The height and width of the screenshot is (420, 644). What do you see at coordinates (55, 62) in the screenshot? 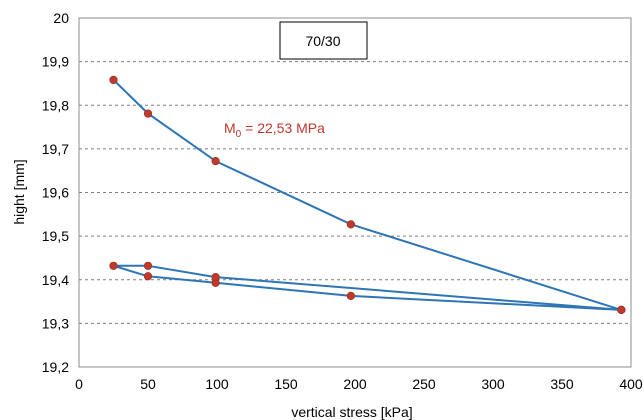
I see `y-tick-label: 19,9` at bounding box center [55, 62].